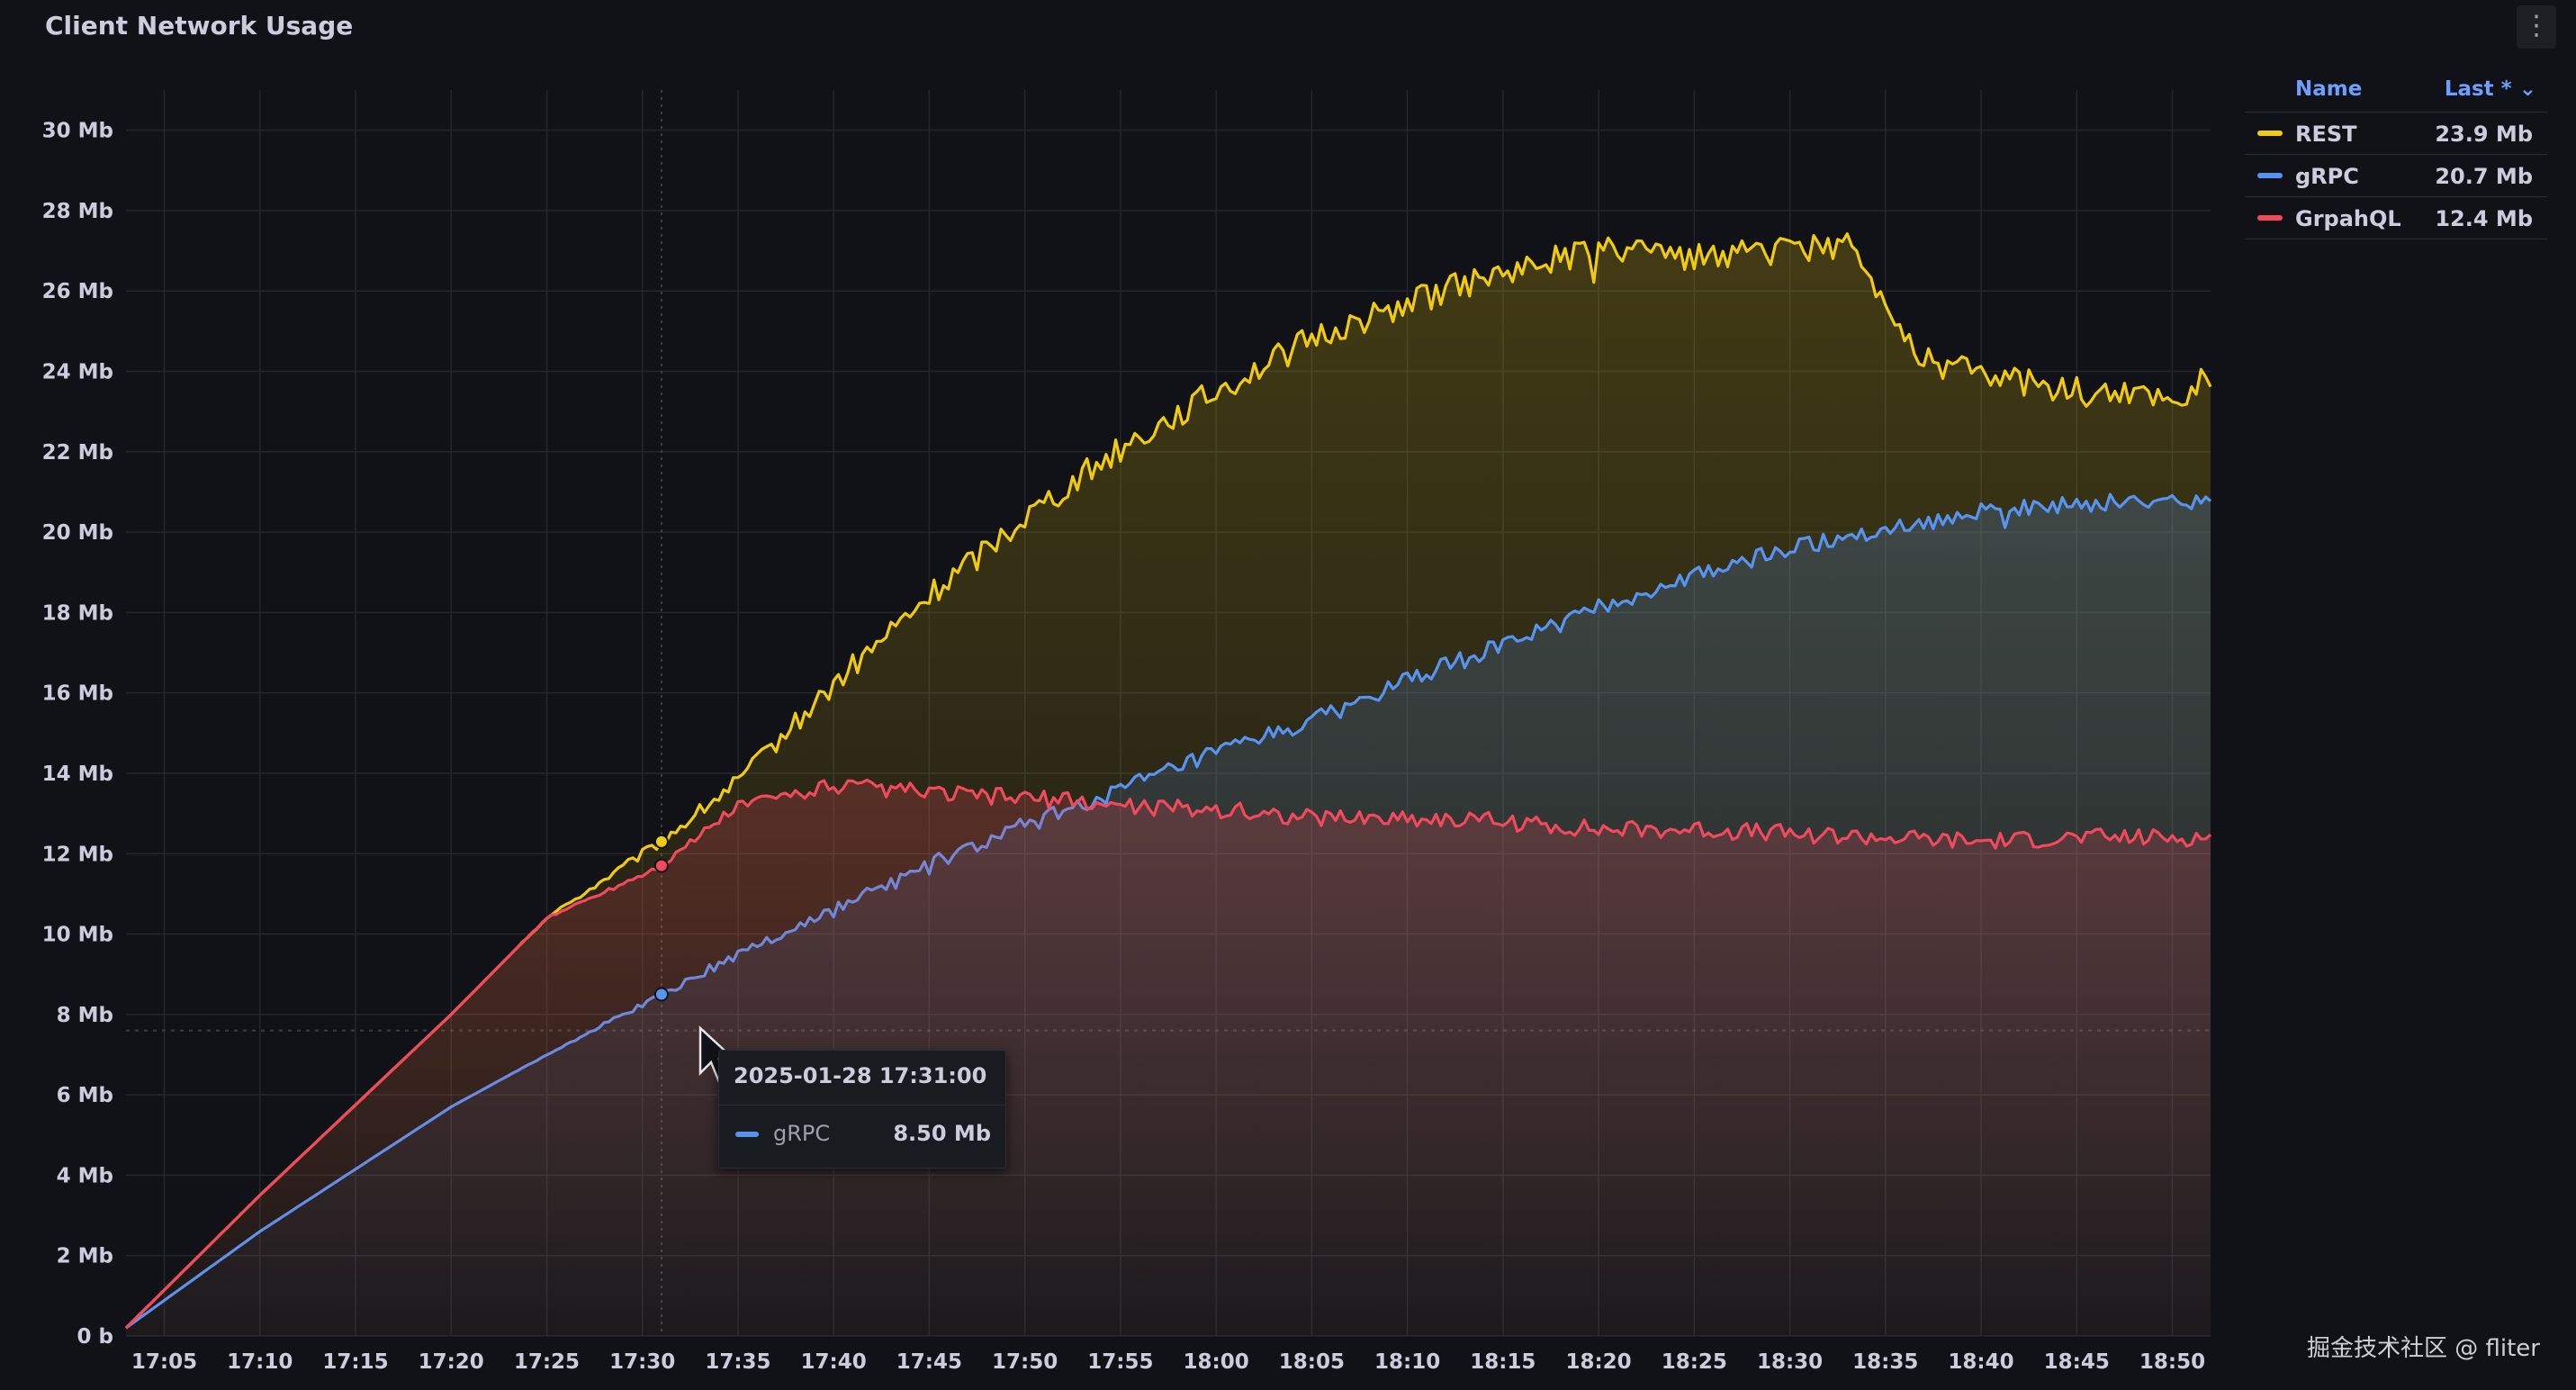  Describe the element at coordinates (1980, 1362) in the screenshot. I see `x-tick-label: 18:40` at that location.